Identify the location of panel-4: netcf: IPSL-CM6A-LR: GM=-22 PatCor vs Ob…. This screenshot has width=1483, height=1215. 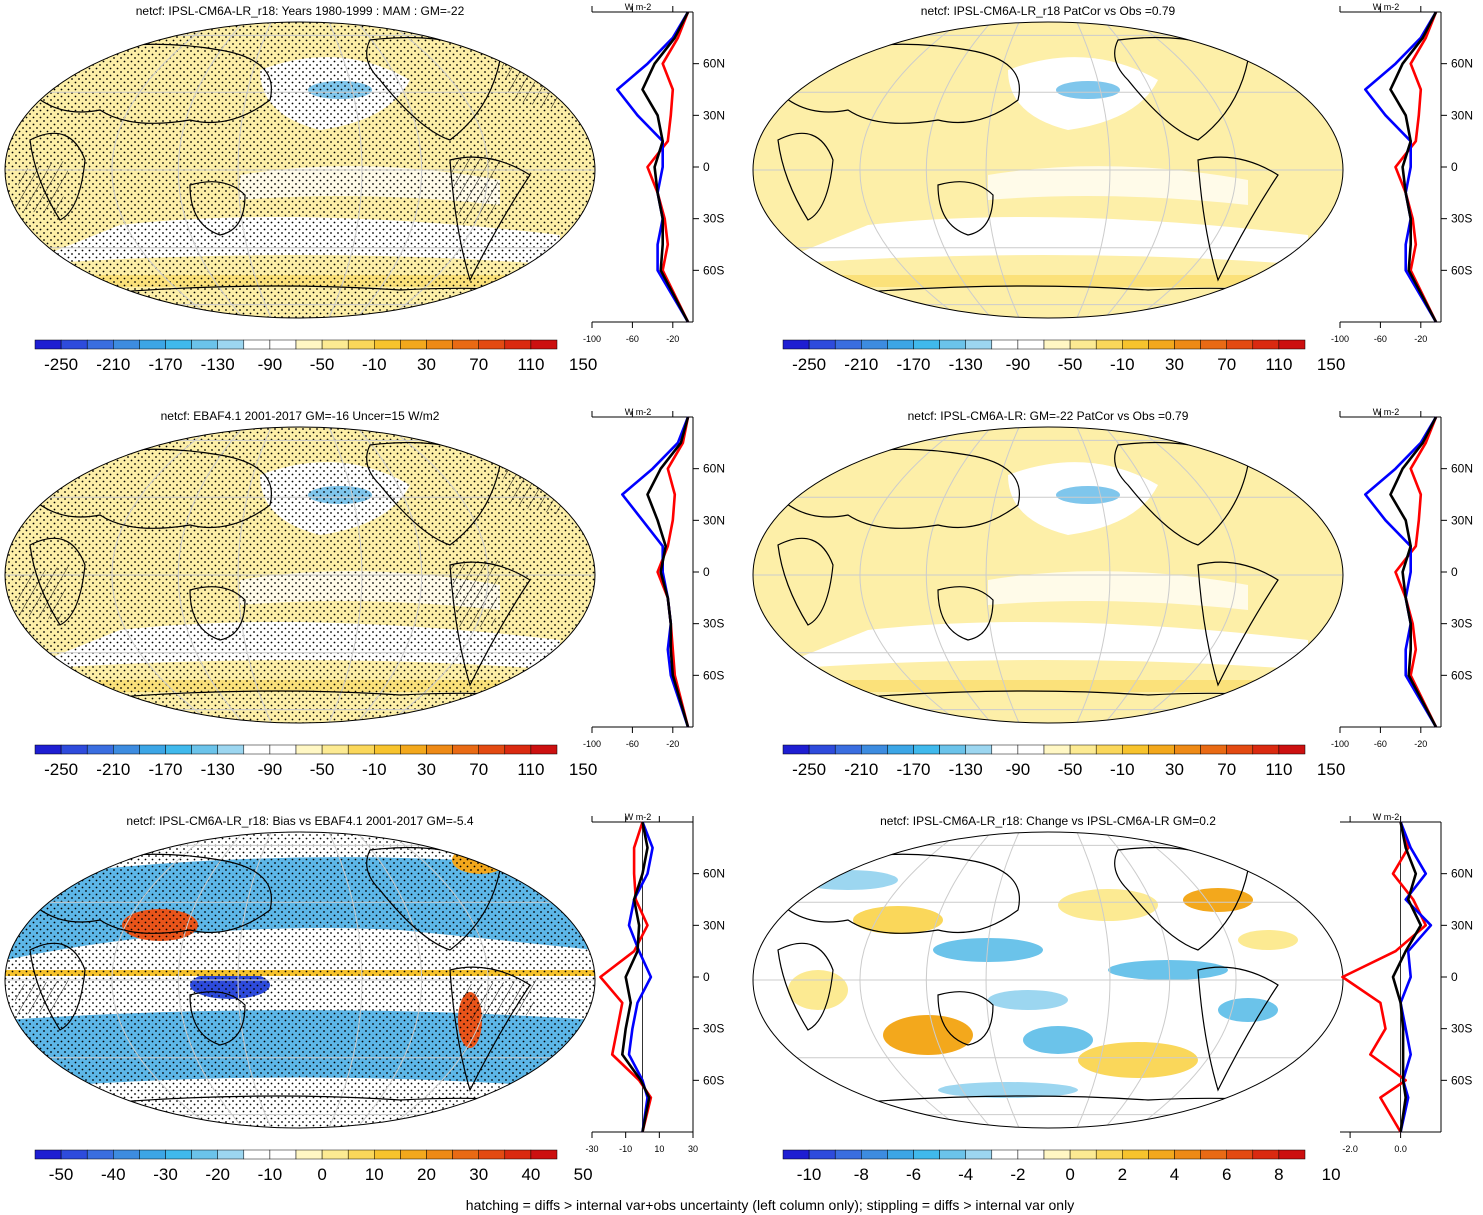
(1112, 593).